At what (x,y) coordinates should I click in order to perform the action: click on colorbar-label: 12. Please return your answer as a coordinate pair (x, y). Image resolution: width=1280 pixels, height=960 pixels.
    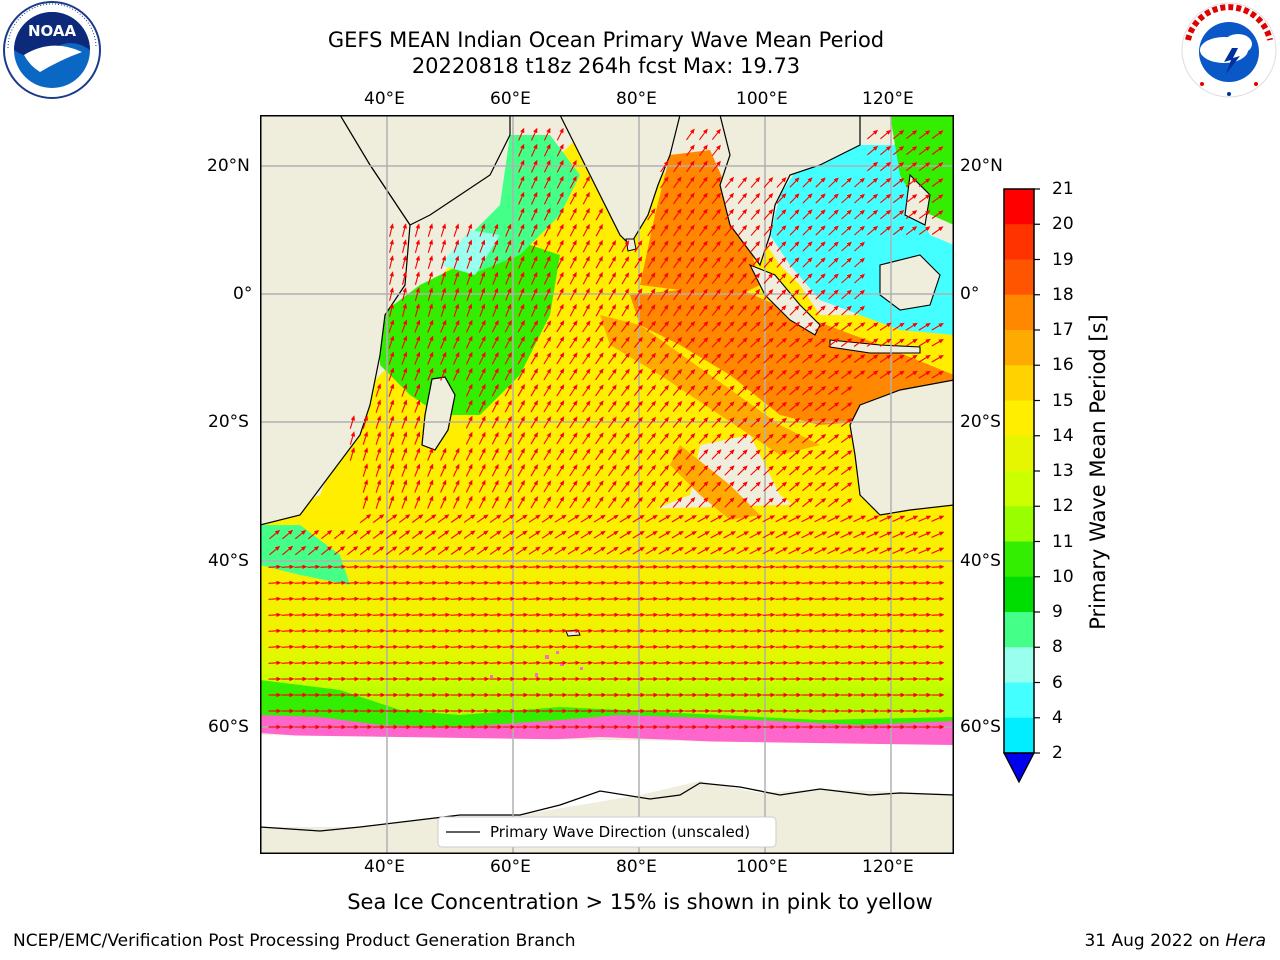
    Looking at the image, I should click on (1063, 506).